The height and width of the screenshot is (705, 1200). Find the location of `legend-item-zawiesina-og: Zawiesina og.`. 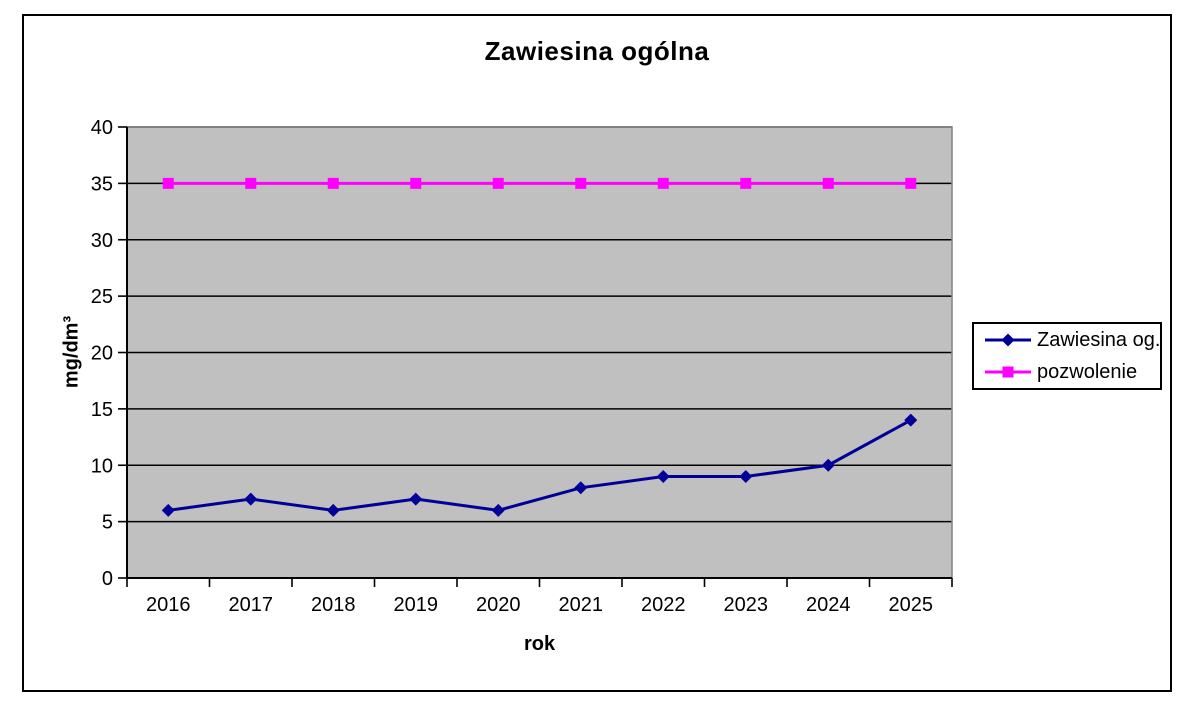

legend-item-zawiesina-og: Zawiesina og. is located at coordinates (1072, 340).